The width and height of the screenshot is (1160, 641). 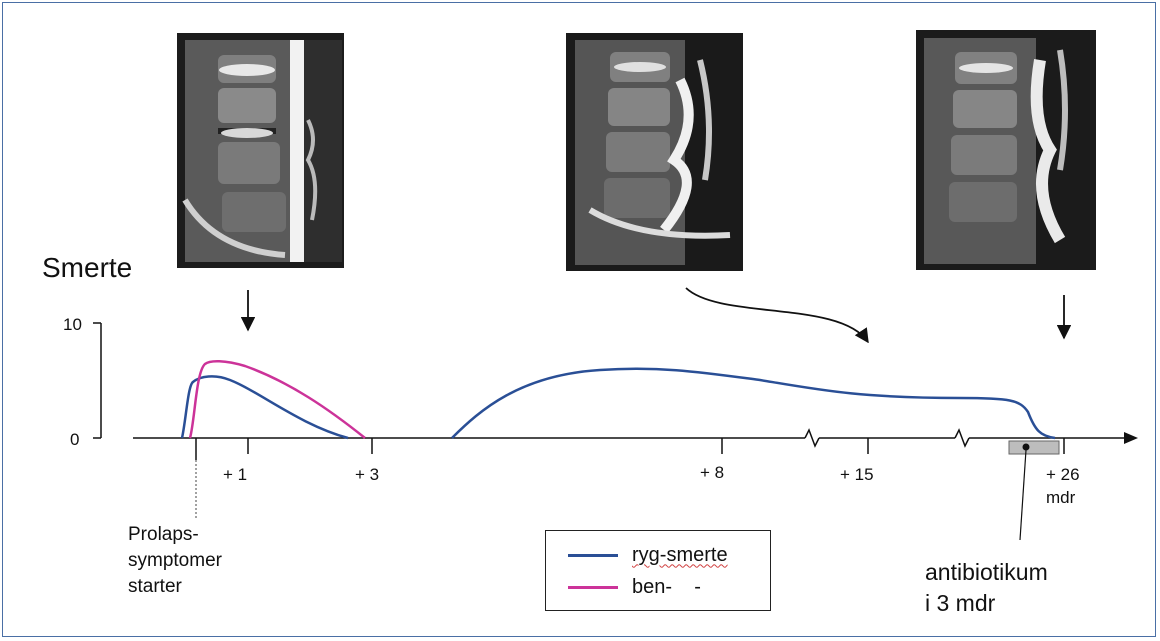 I want to click on x-tick-label-1: + 1, so click(x=235, y=474).